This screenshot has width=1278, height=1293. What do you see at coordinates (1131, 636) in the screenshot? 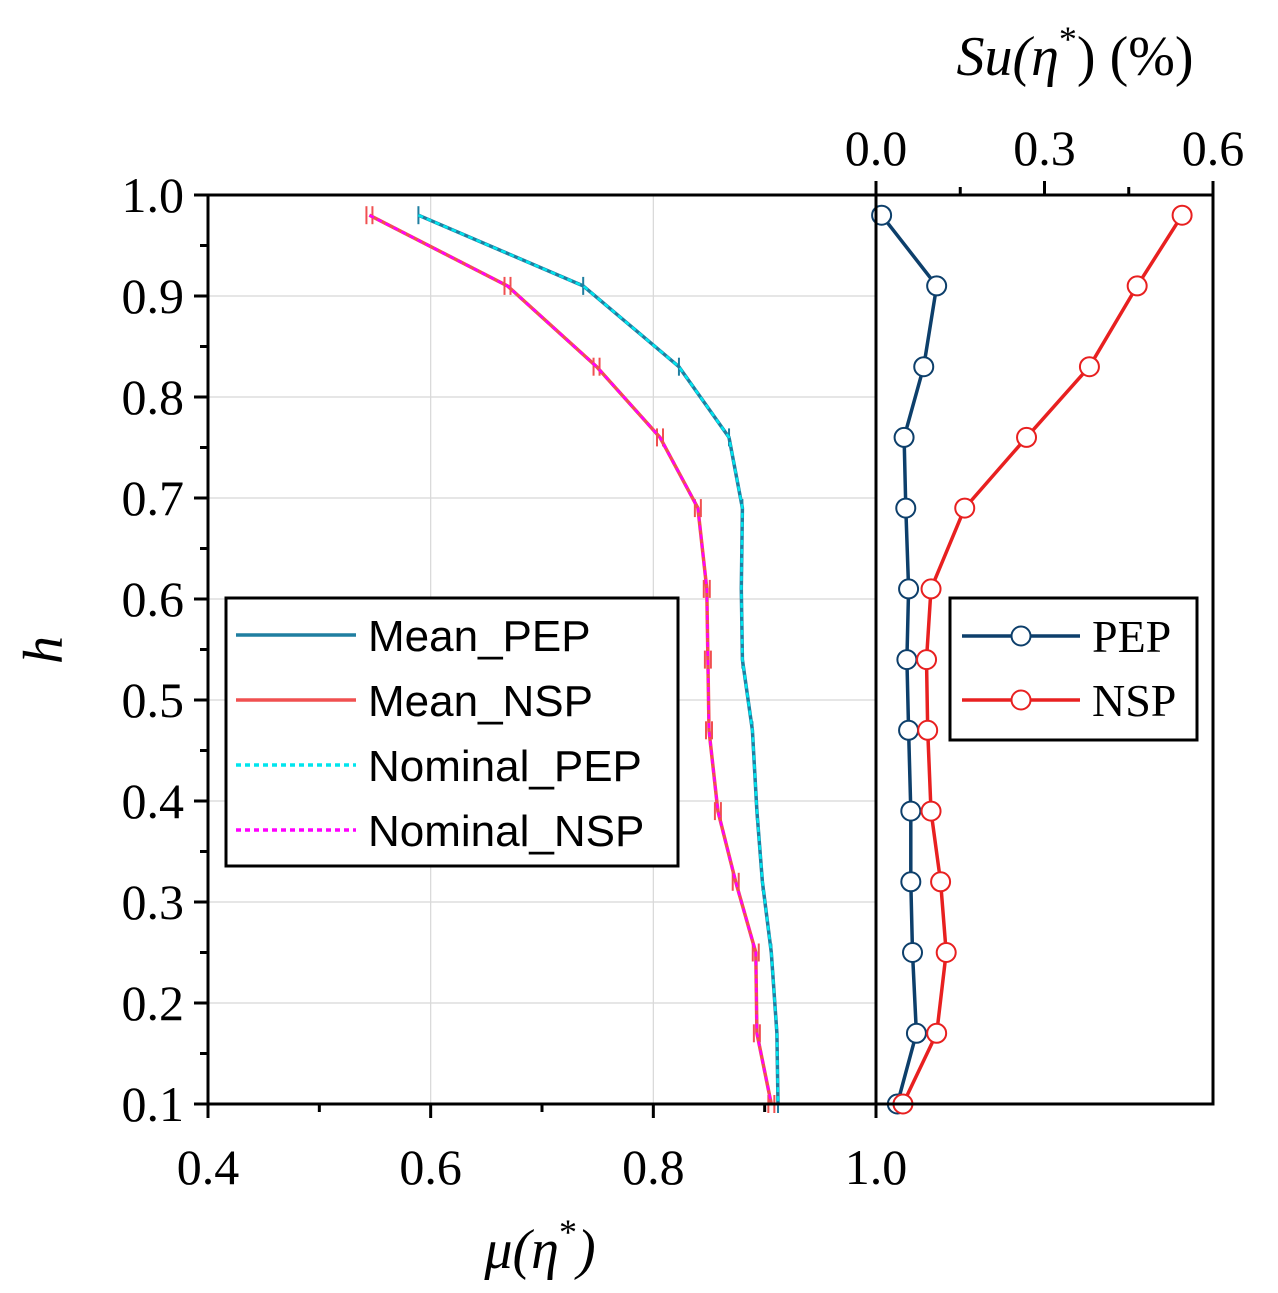
I see `legend-label: PEP` at bounding box center [1131, 636].